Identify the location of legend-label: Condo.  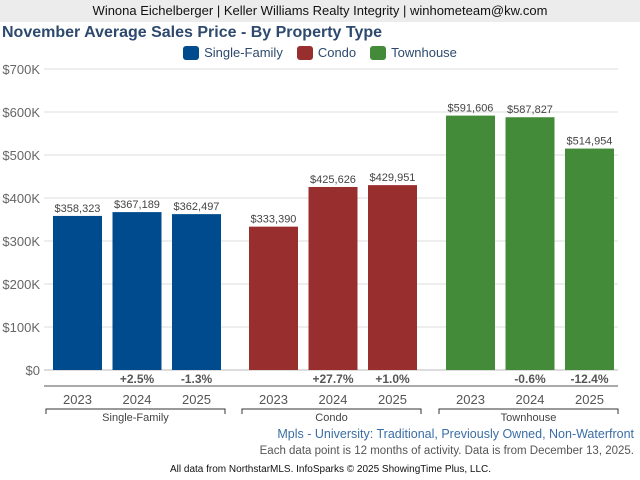
(337, 52).